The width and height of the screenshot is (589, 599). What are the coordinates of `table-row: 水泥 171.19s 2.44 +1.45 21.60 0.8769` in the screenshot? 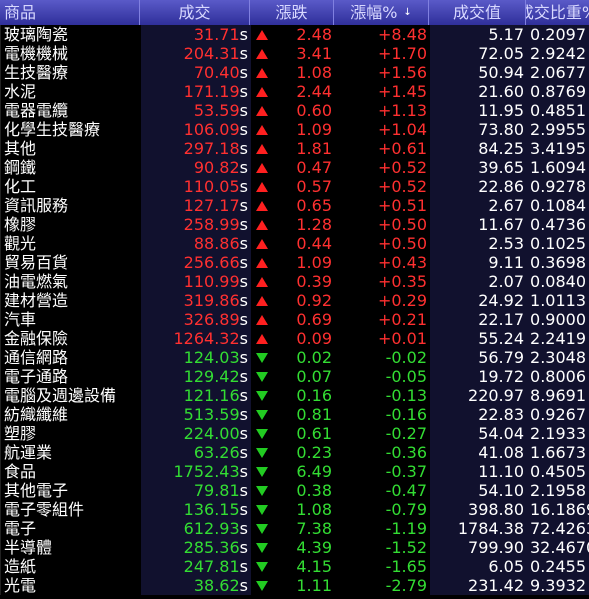 It's located at (295, 91).